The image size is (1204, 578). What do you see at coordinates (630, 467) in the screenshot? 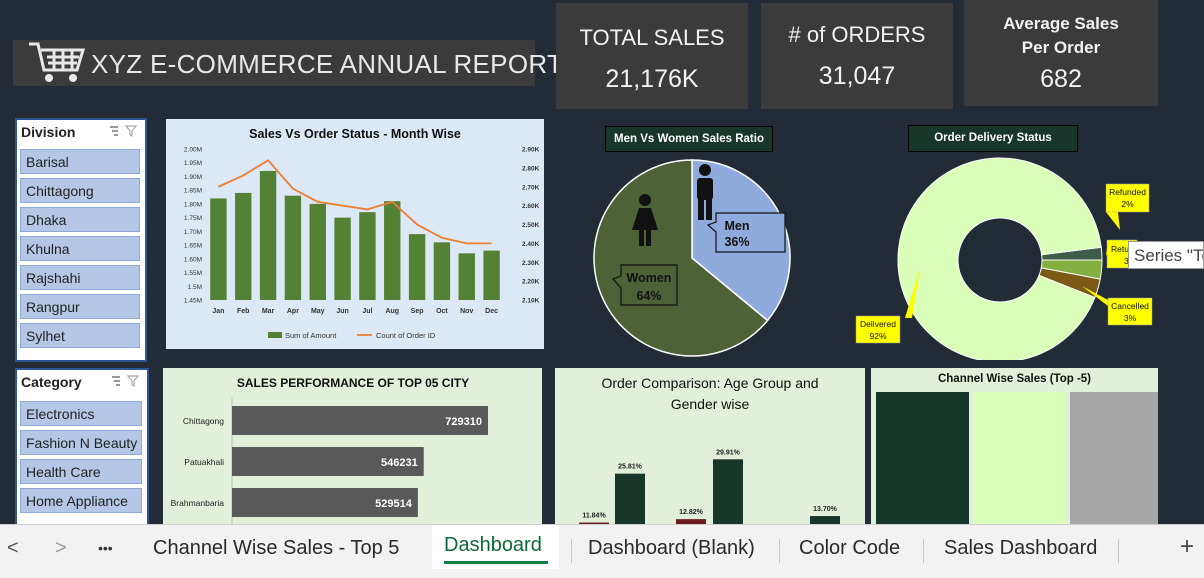
I see `age-group-value-label: 25.81%` at bounding box center [630, 467].